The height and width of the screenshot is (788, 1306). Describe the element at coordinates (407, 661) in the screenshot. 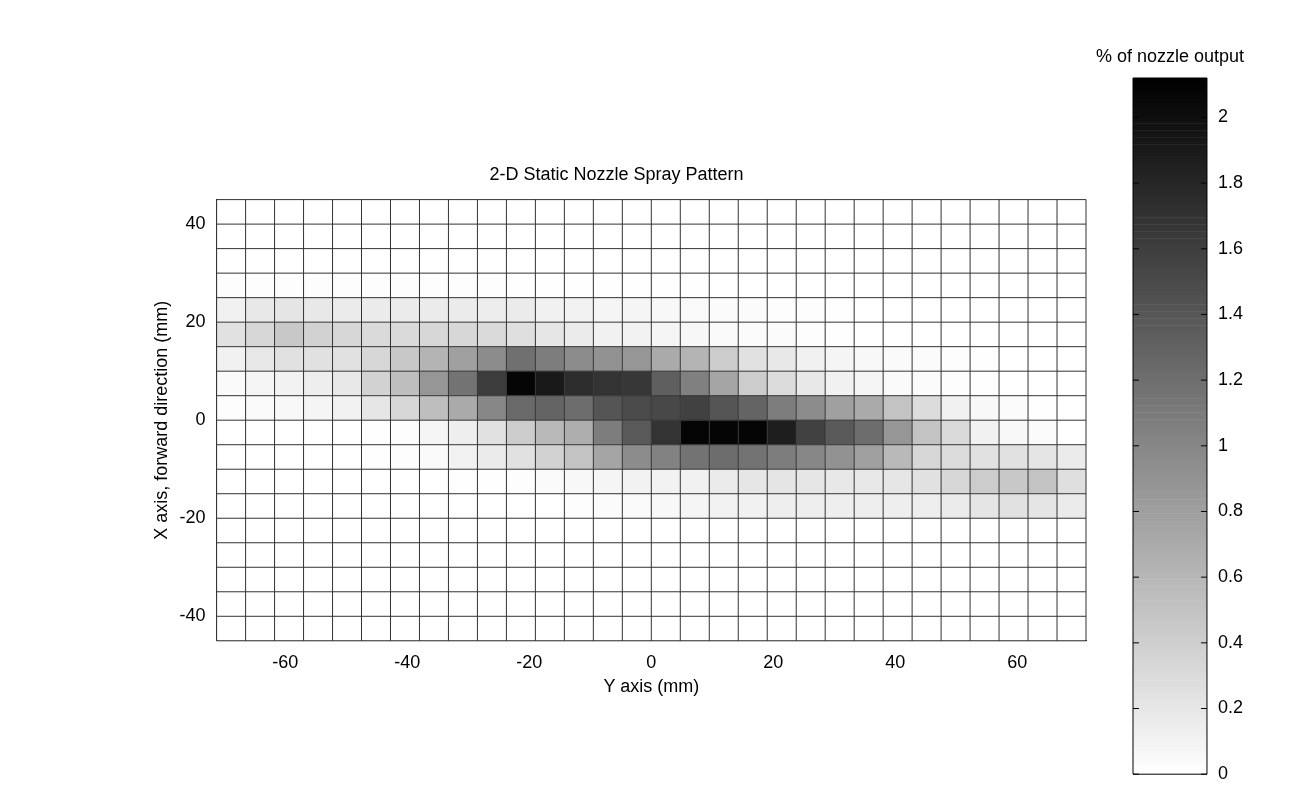

I see `x-tick-label: -40` at that location.